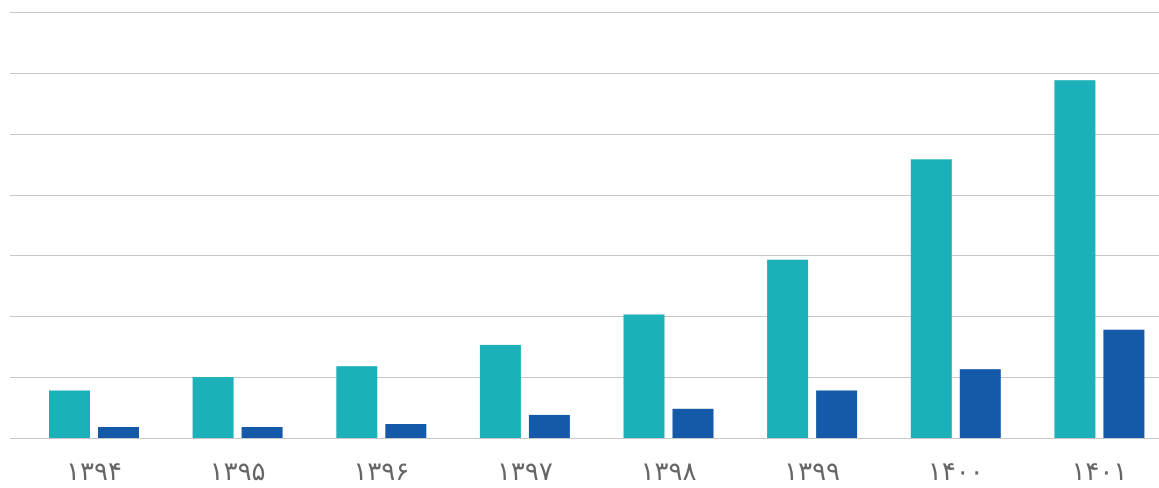  I want to click on x-tick-label: ۱۳۹۷, so click(525, 472).